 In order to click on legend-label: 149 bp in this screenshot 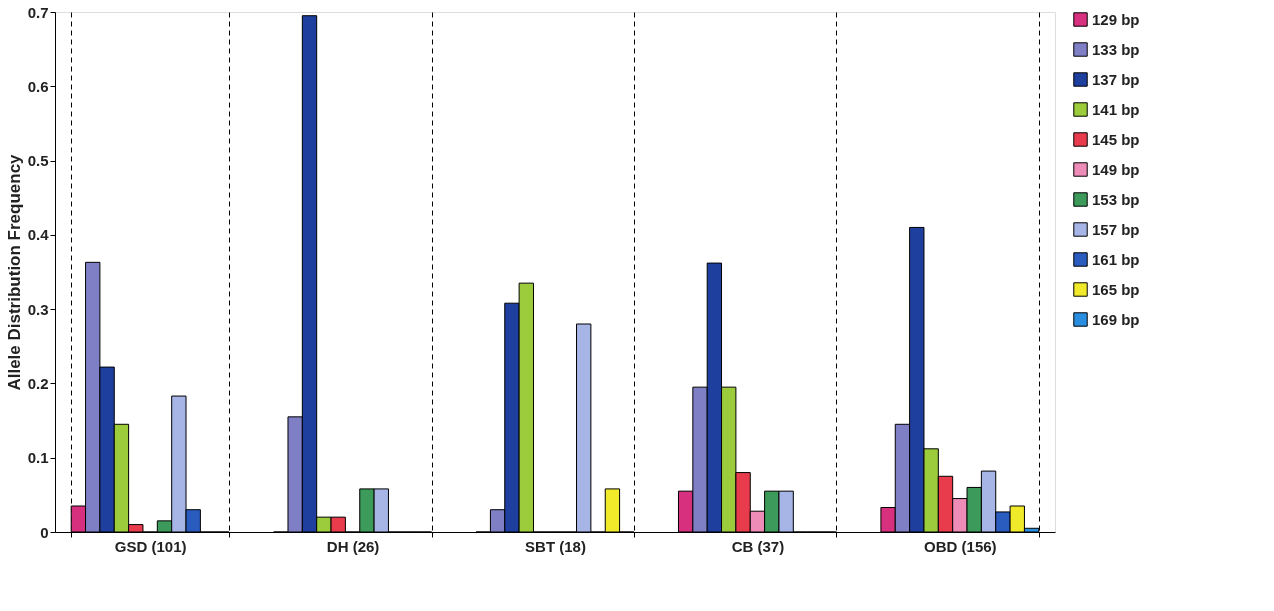, I will do `click(1116, 169)`.